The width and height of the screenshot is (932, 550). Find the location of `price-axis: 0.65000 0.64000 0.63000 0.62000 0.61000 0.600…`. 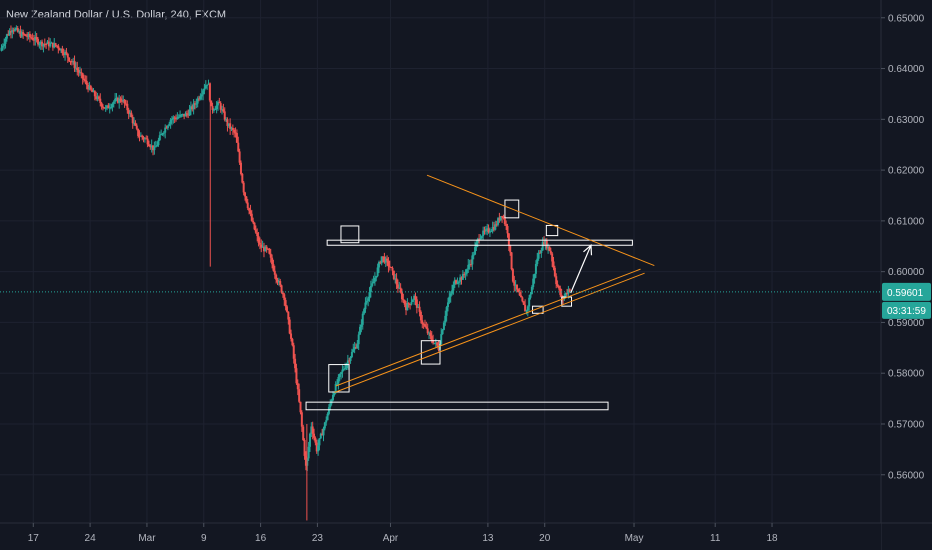

price-axis: 0.65000 0.64000 0.63000 0.62000 0.61000 0.600… is located at coordinates (906, 275).